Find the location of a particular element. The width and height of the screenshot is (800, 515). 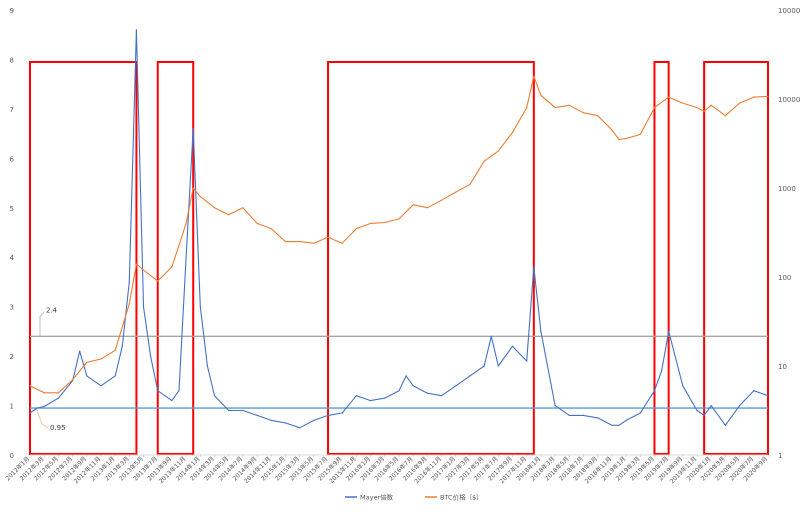

left-tick-label: 8 is located at coordinates (12, 60).